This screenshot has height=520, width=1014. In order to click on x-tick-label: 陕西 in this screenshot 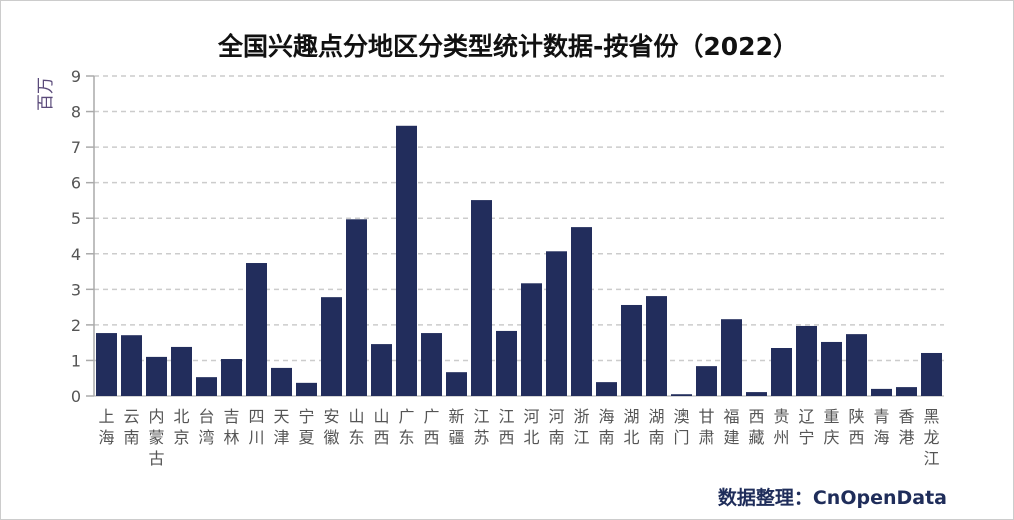, I will do `click(856, 427)`.